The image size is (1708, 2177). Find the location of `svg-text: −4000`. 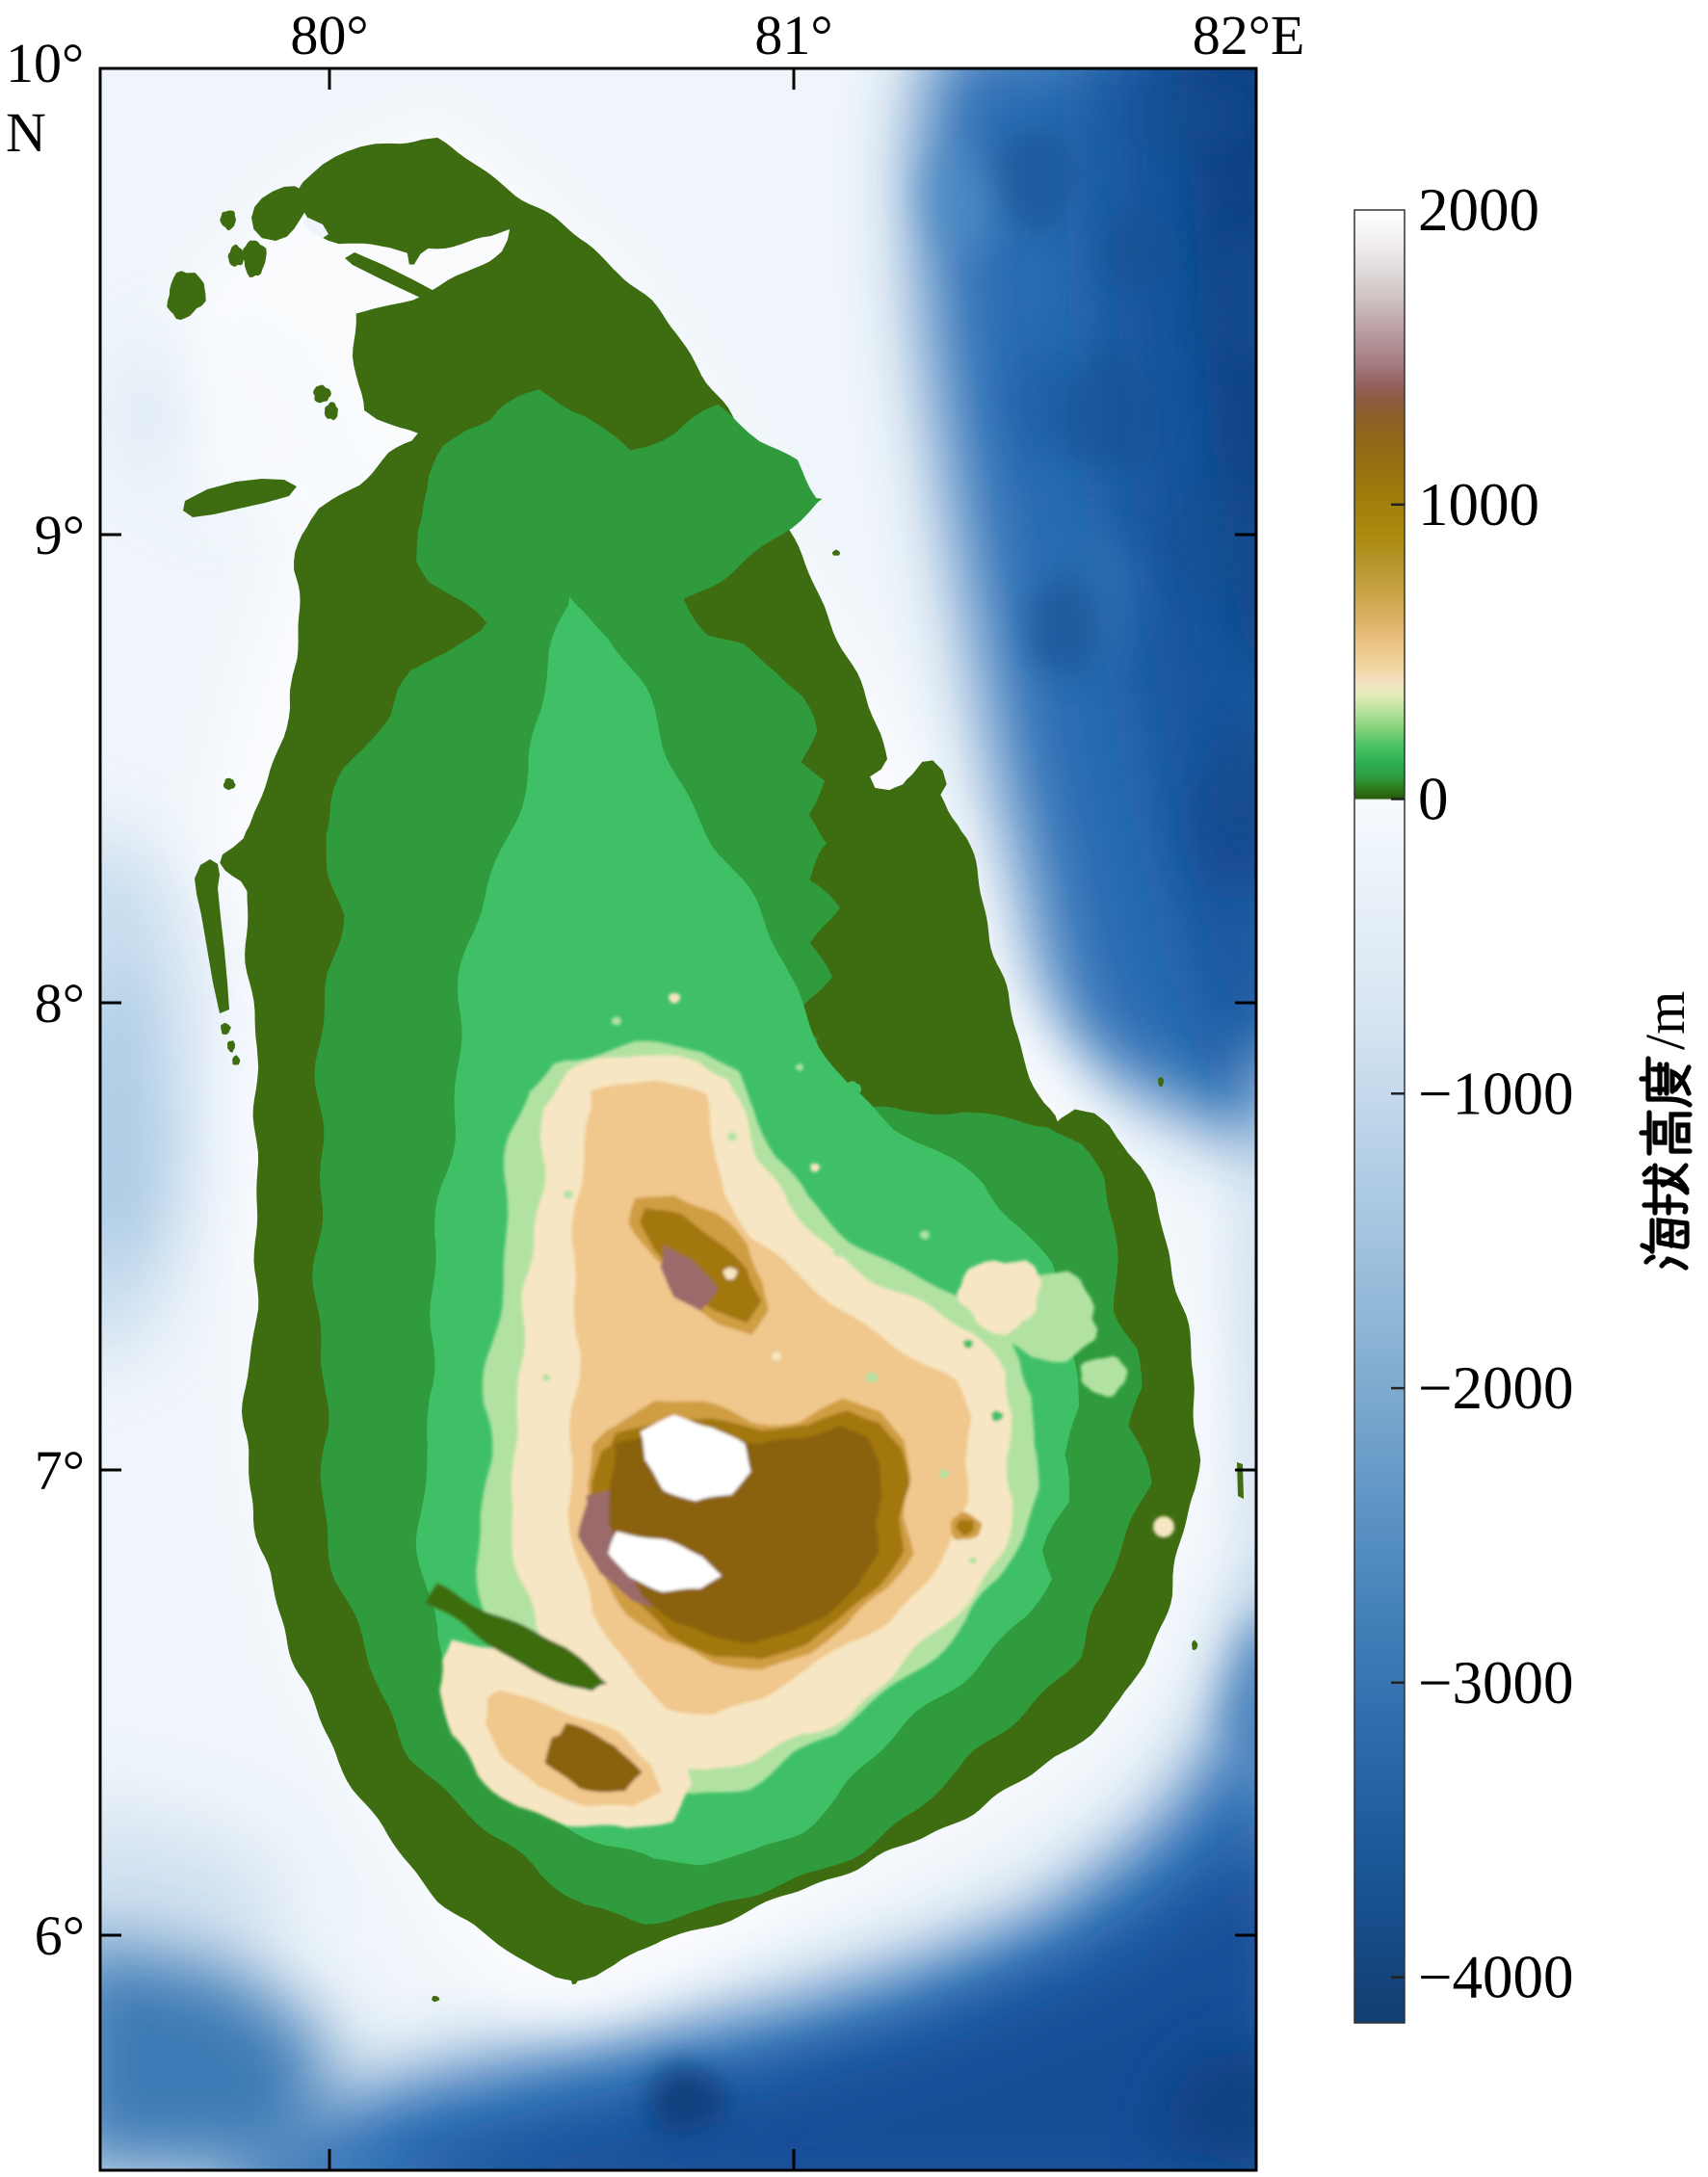

svg-text: −4000 is located at coordinates (1496, 1977).